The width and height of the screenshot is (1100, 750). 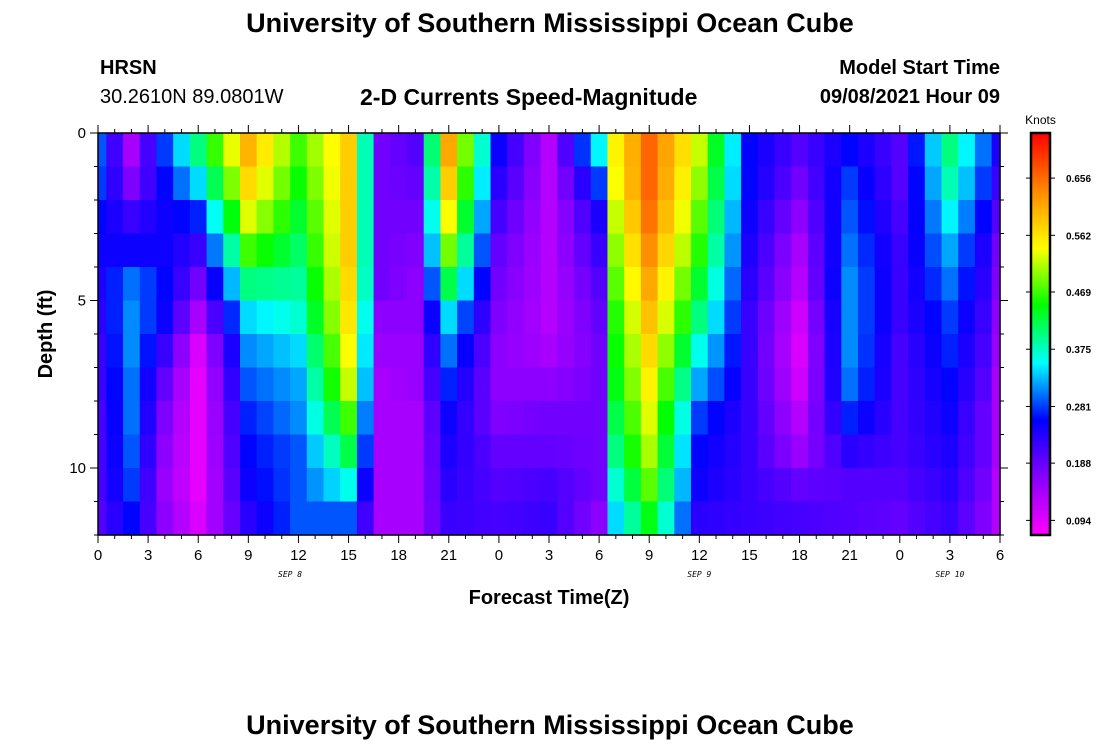 What do you see at coordinates (148, 555) in the screenshot?
I see `x-tick-label: 3` at bounding box center [148, 555].